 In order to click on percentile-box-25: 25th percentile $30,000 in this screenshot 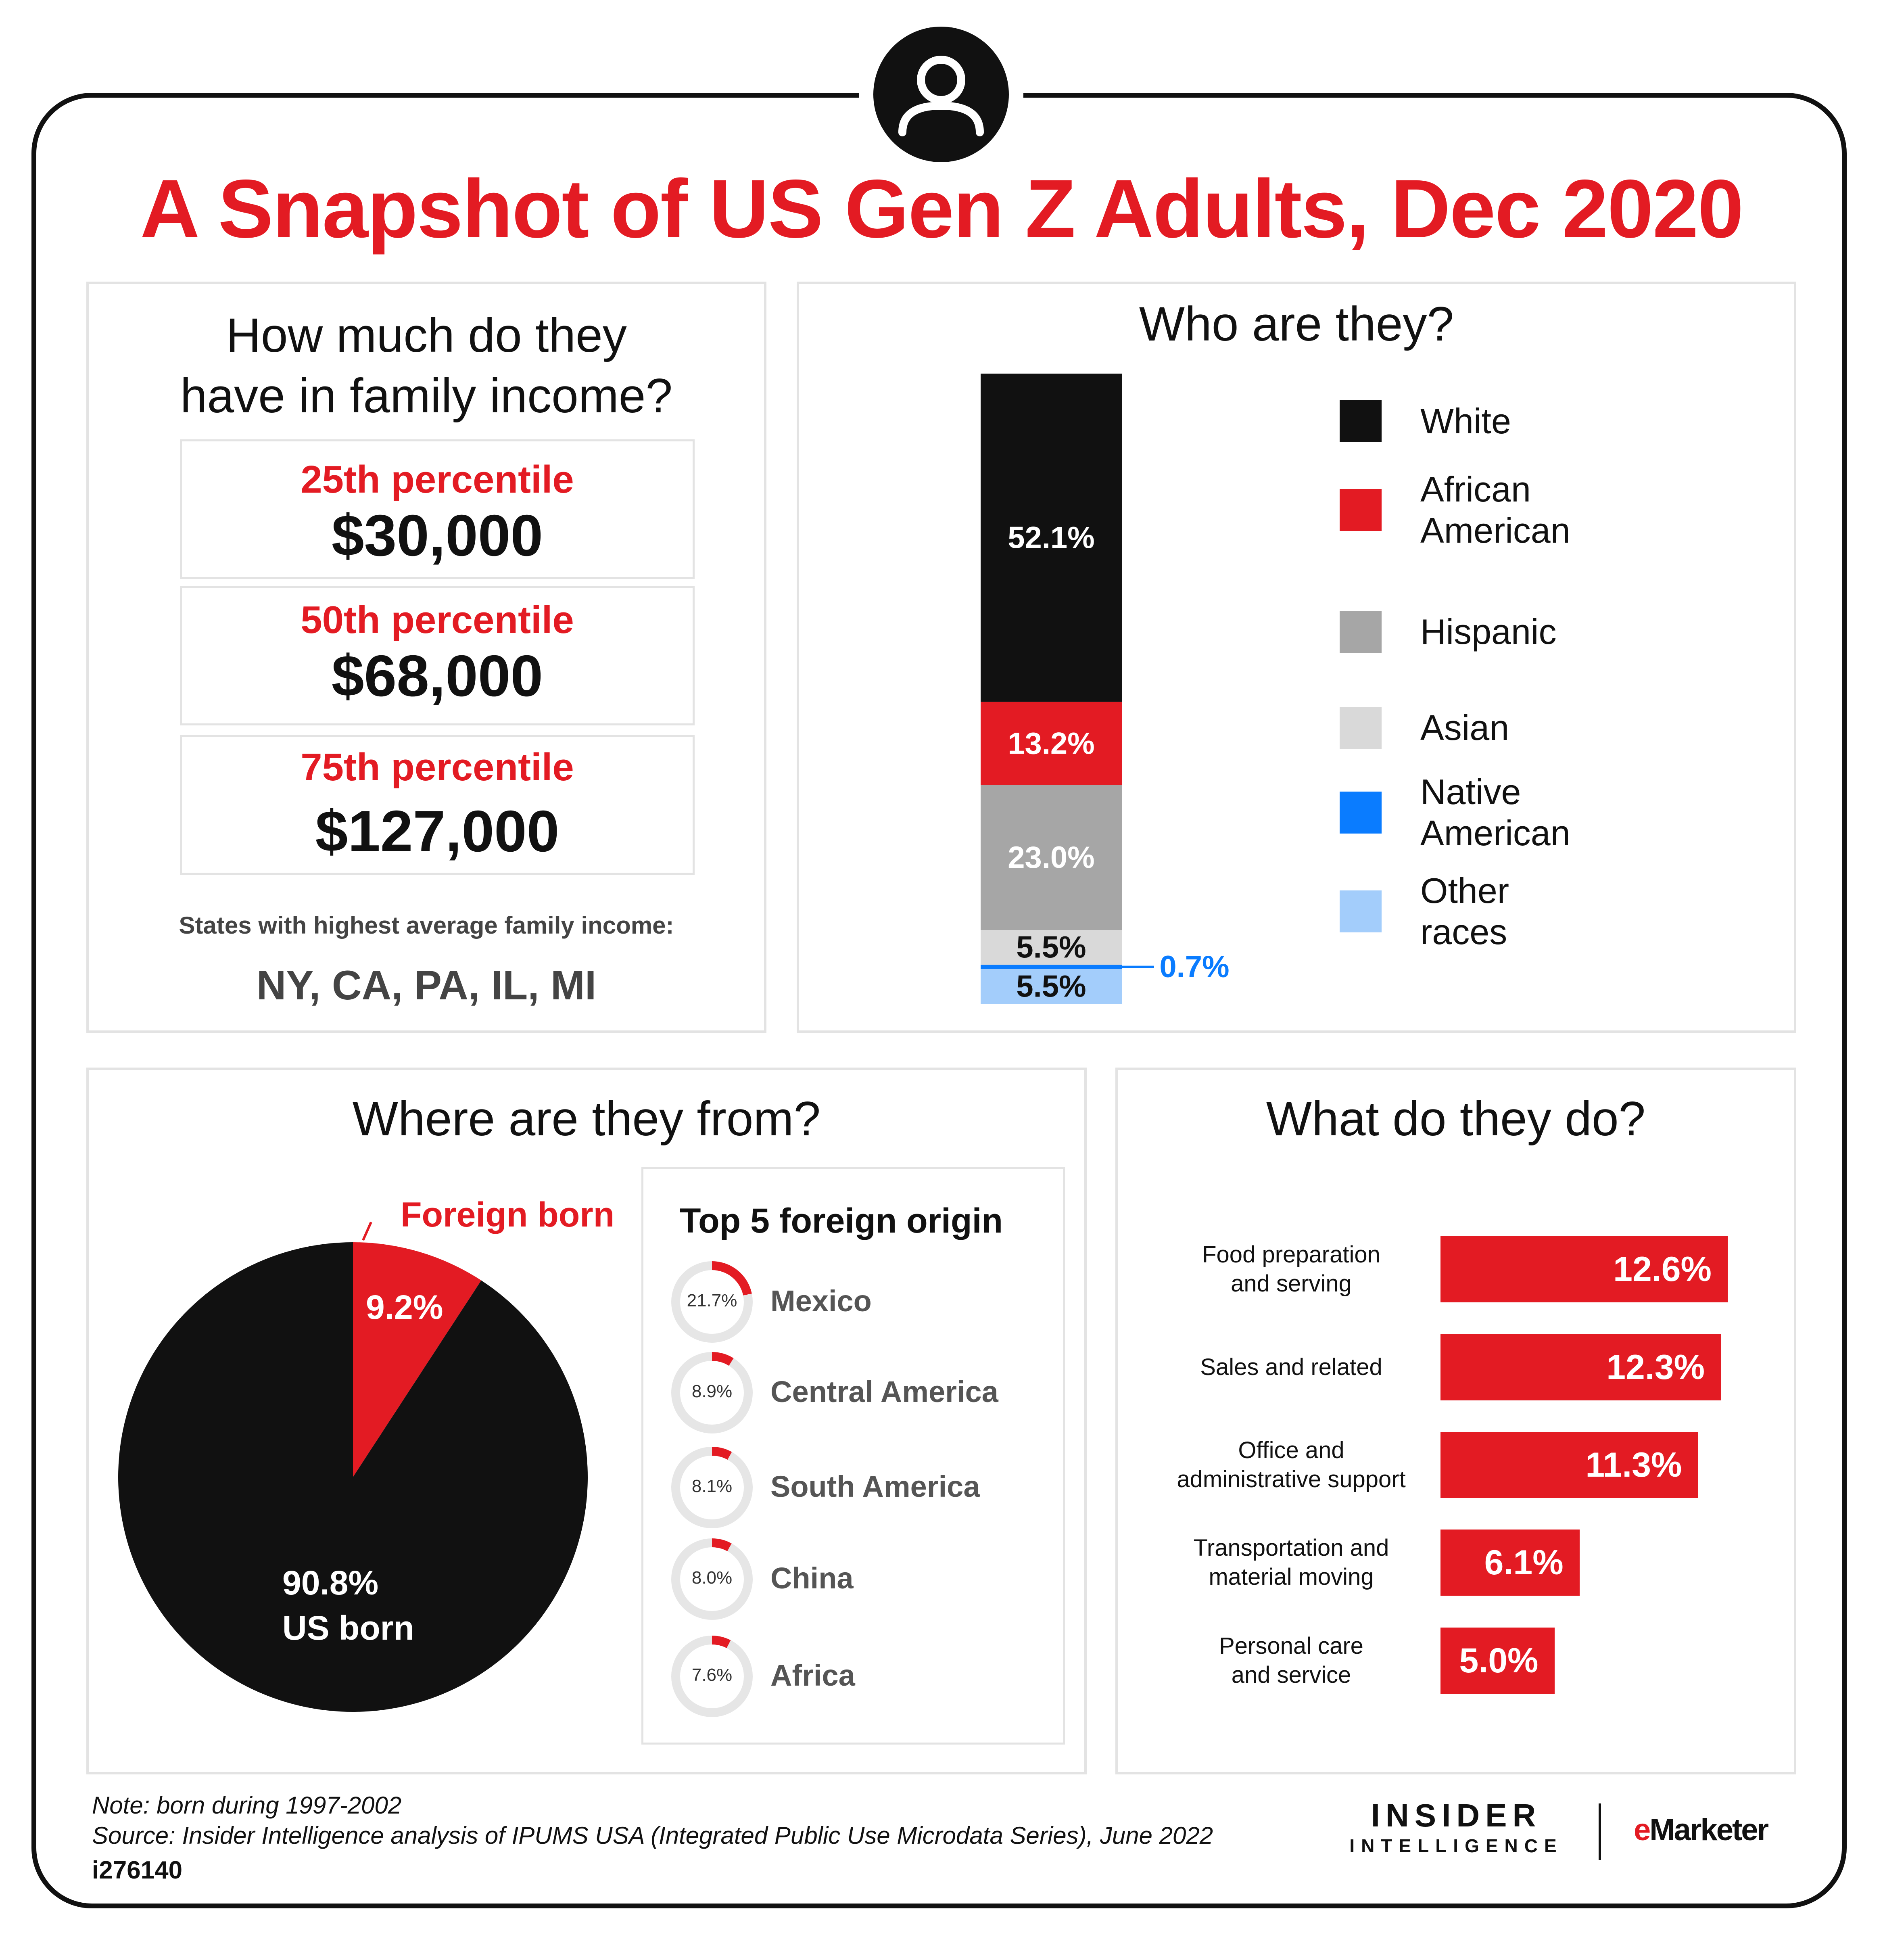, I will do `click(437, 509)`.